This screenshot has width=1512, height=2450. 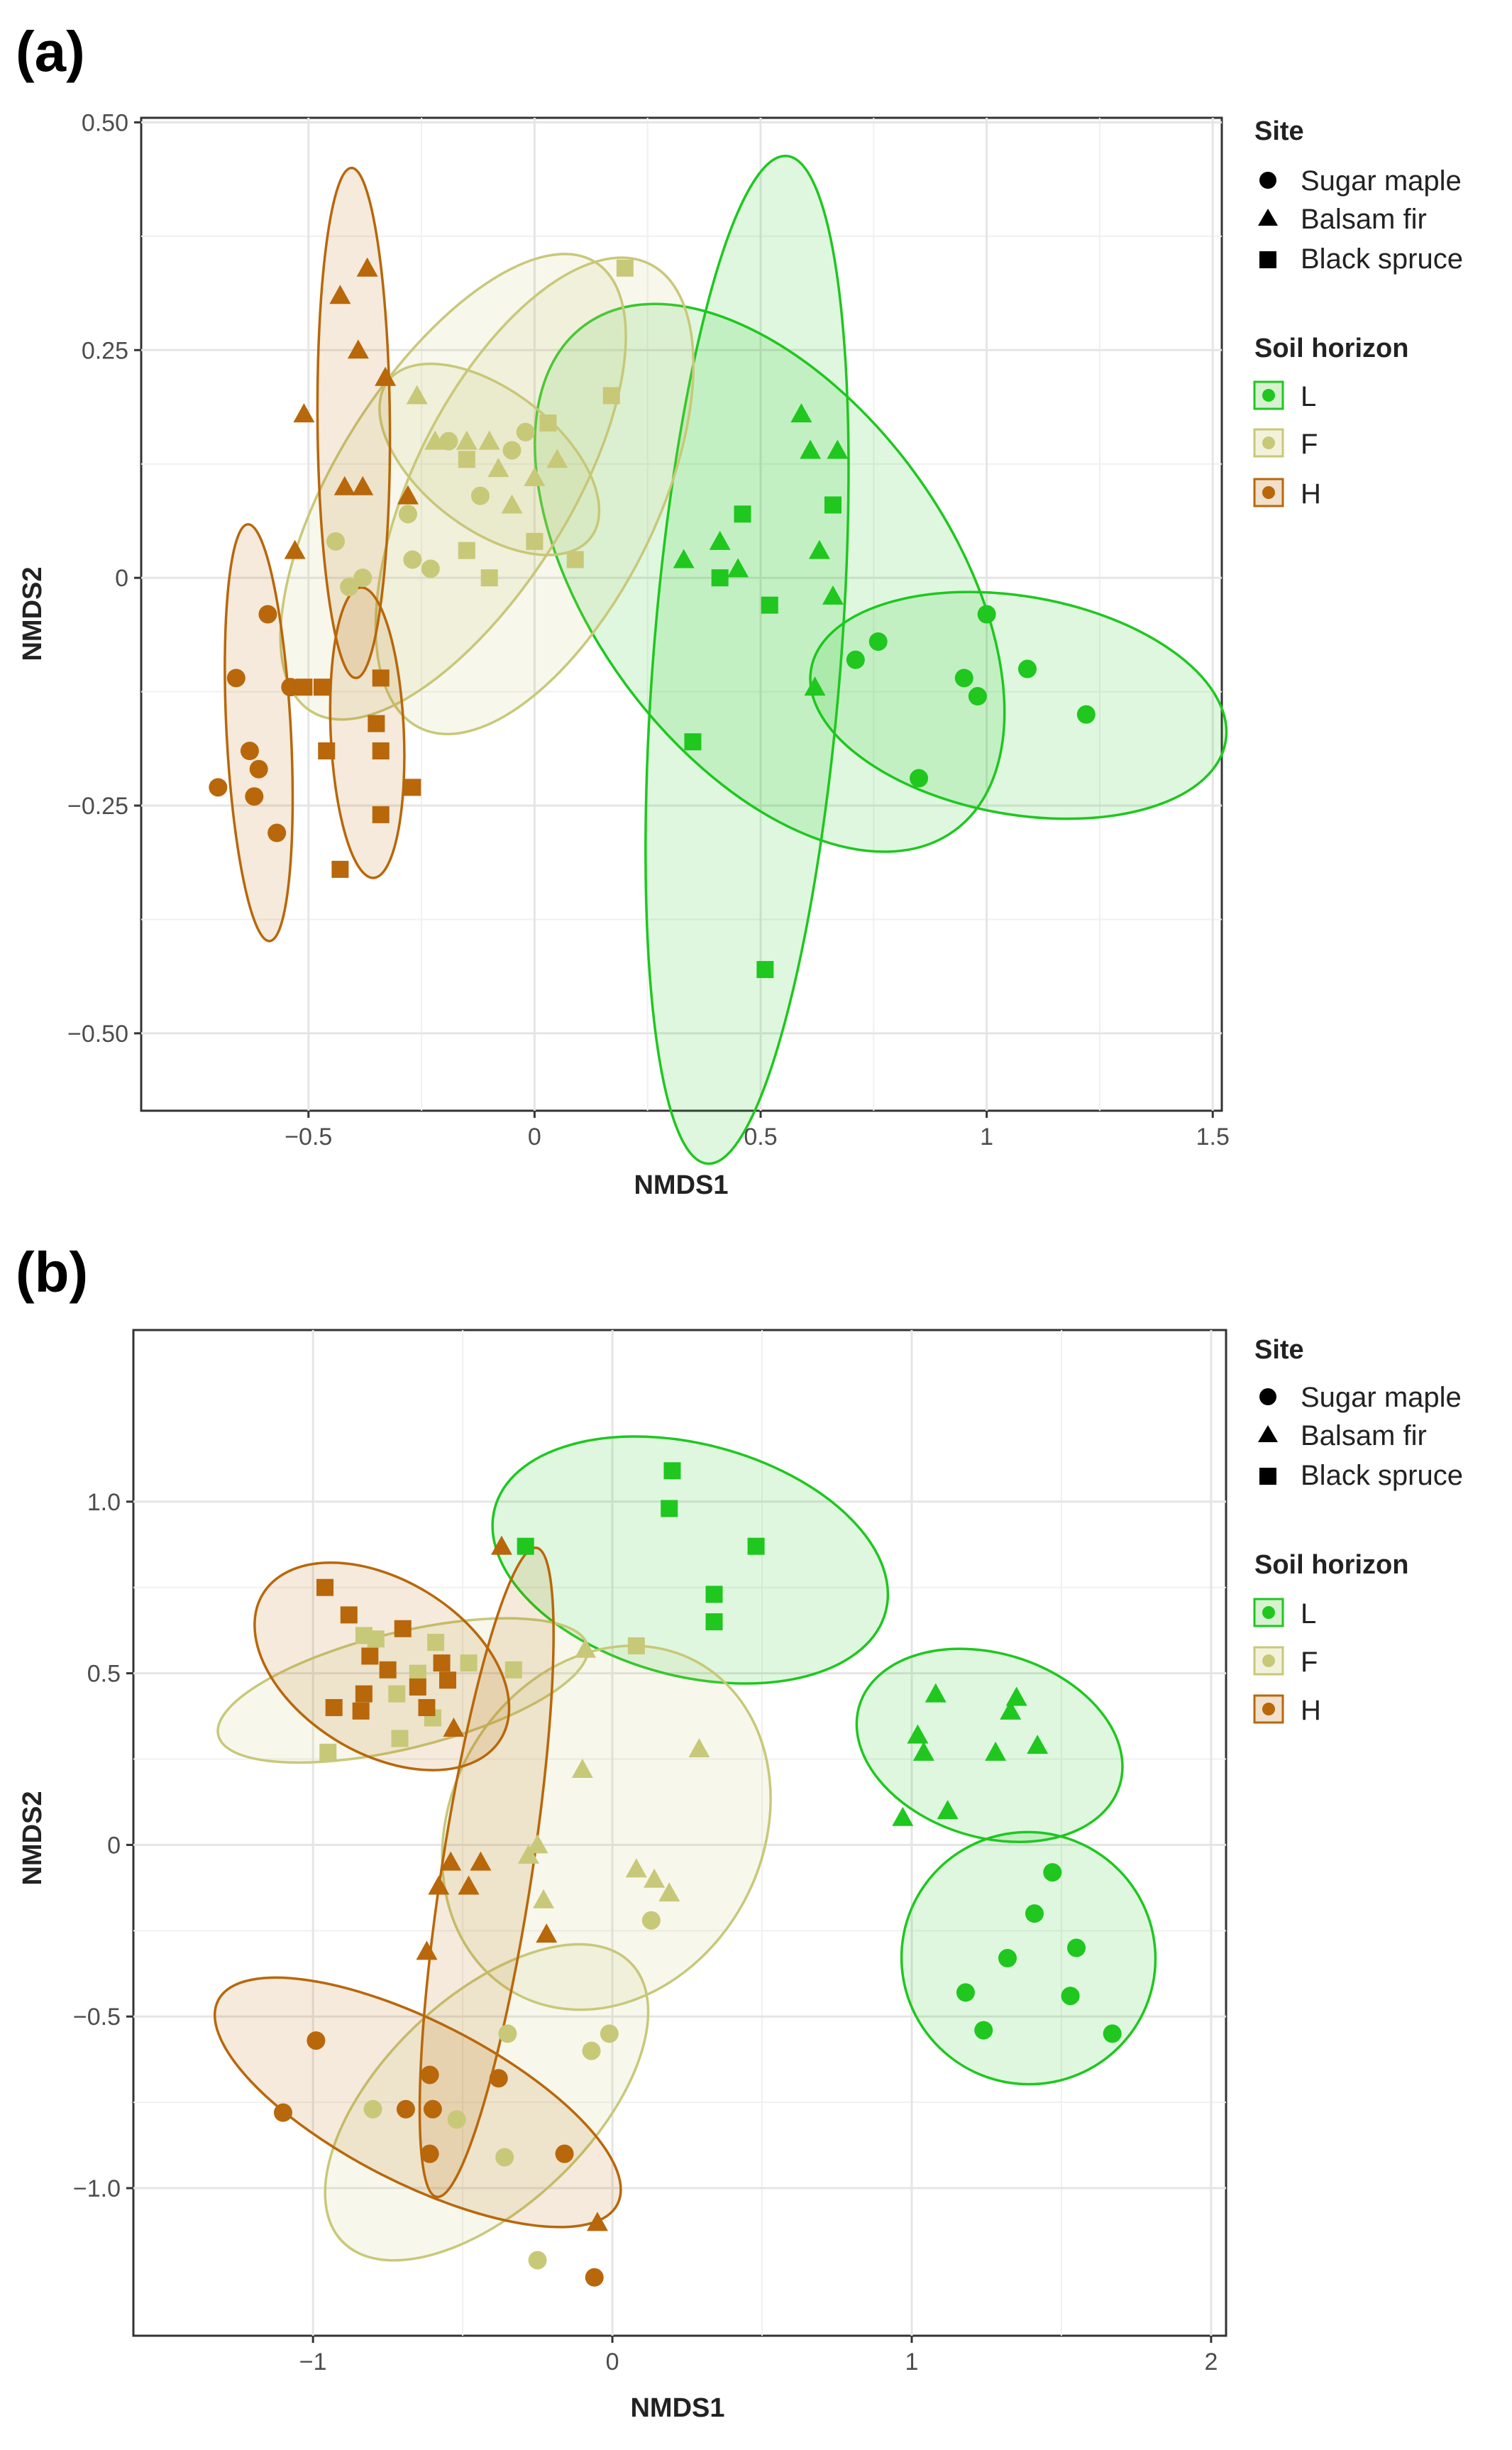 I want to click on panel-a-point-f-balsam-fir, so click(x=498, y=468).